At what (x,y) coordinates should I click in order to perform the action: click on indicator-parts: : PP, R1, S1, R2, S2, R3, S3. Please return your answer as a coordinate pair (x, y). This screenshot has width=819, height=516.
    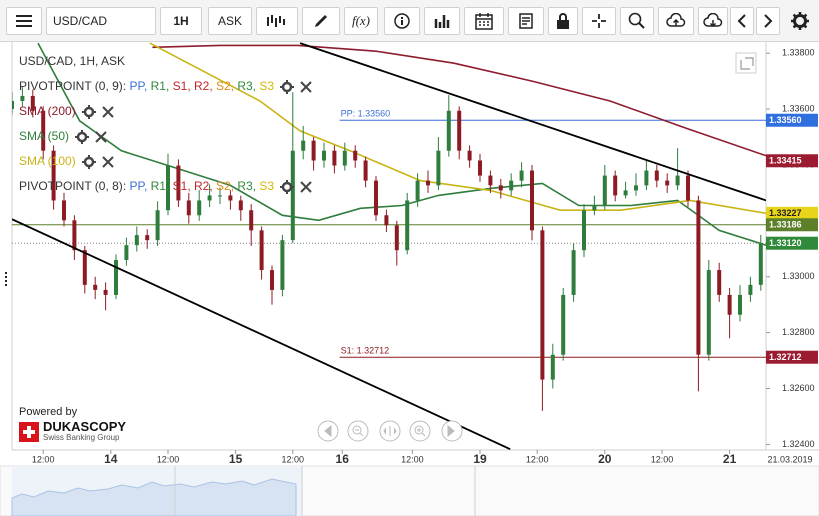
    Looking at the image, I should click on (198, 86).